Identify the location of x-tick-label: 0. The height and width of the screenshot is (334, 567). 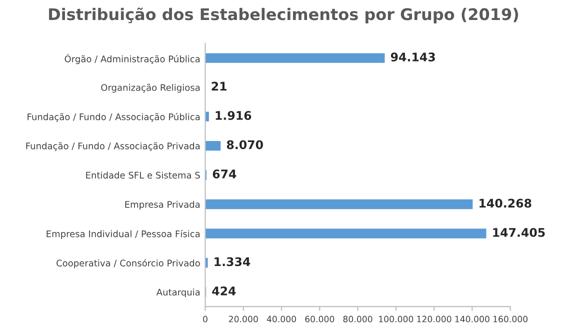
(205, 319).